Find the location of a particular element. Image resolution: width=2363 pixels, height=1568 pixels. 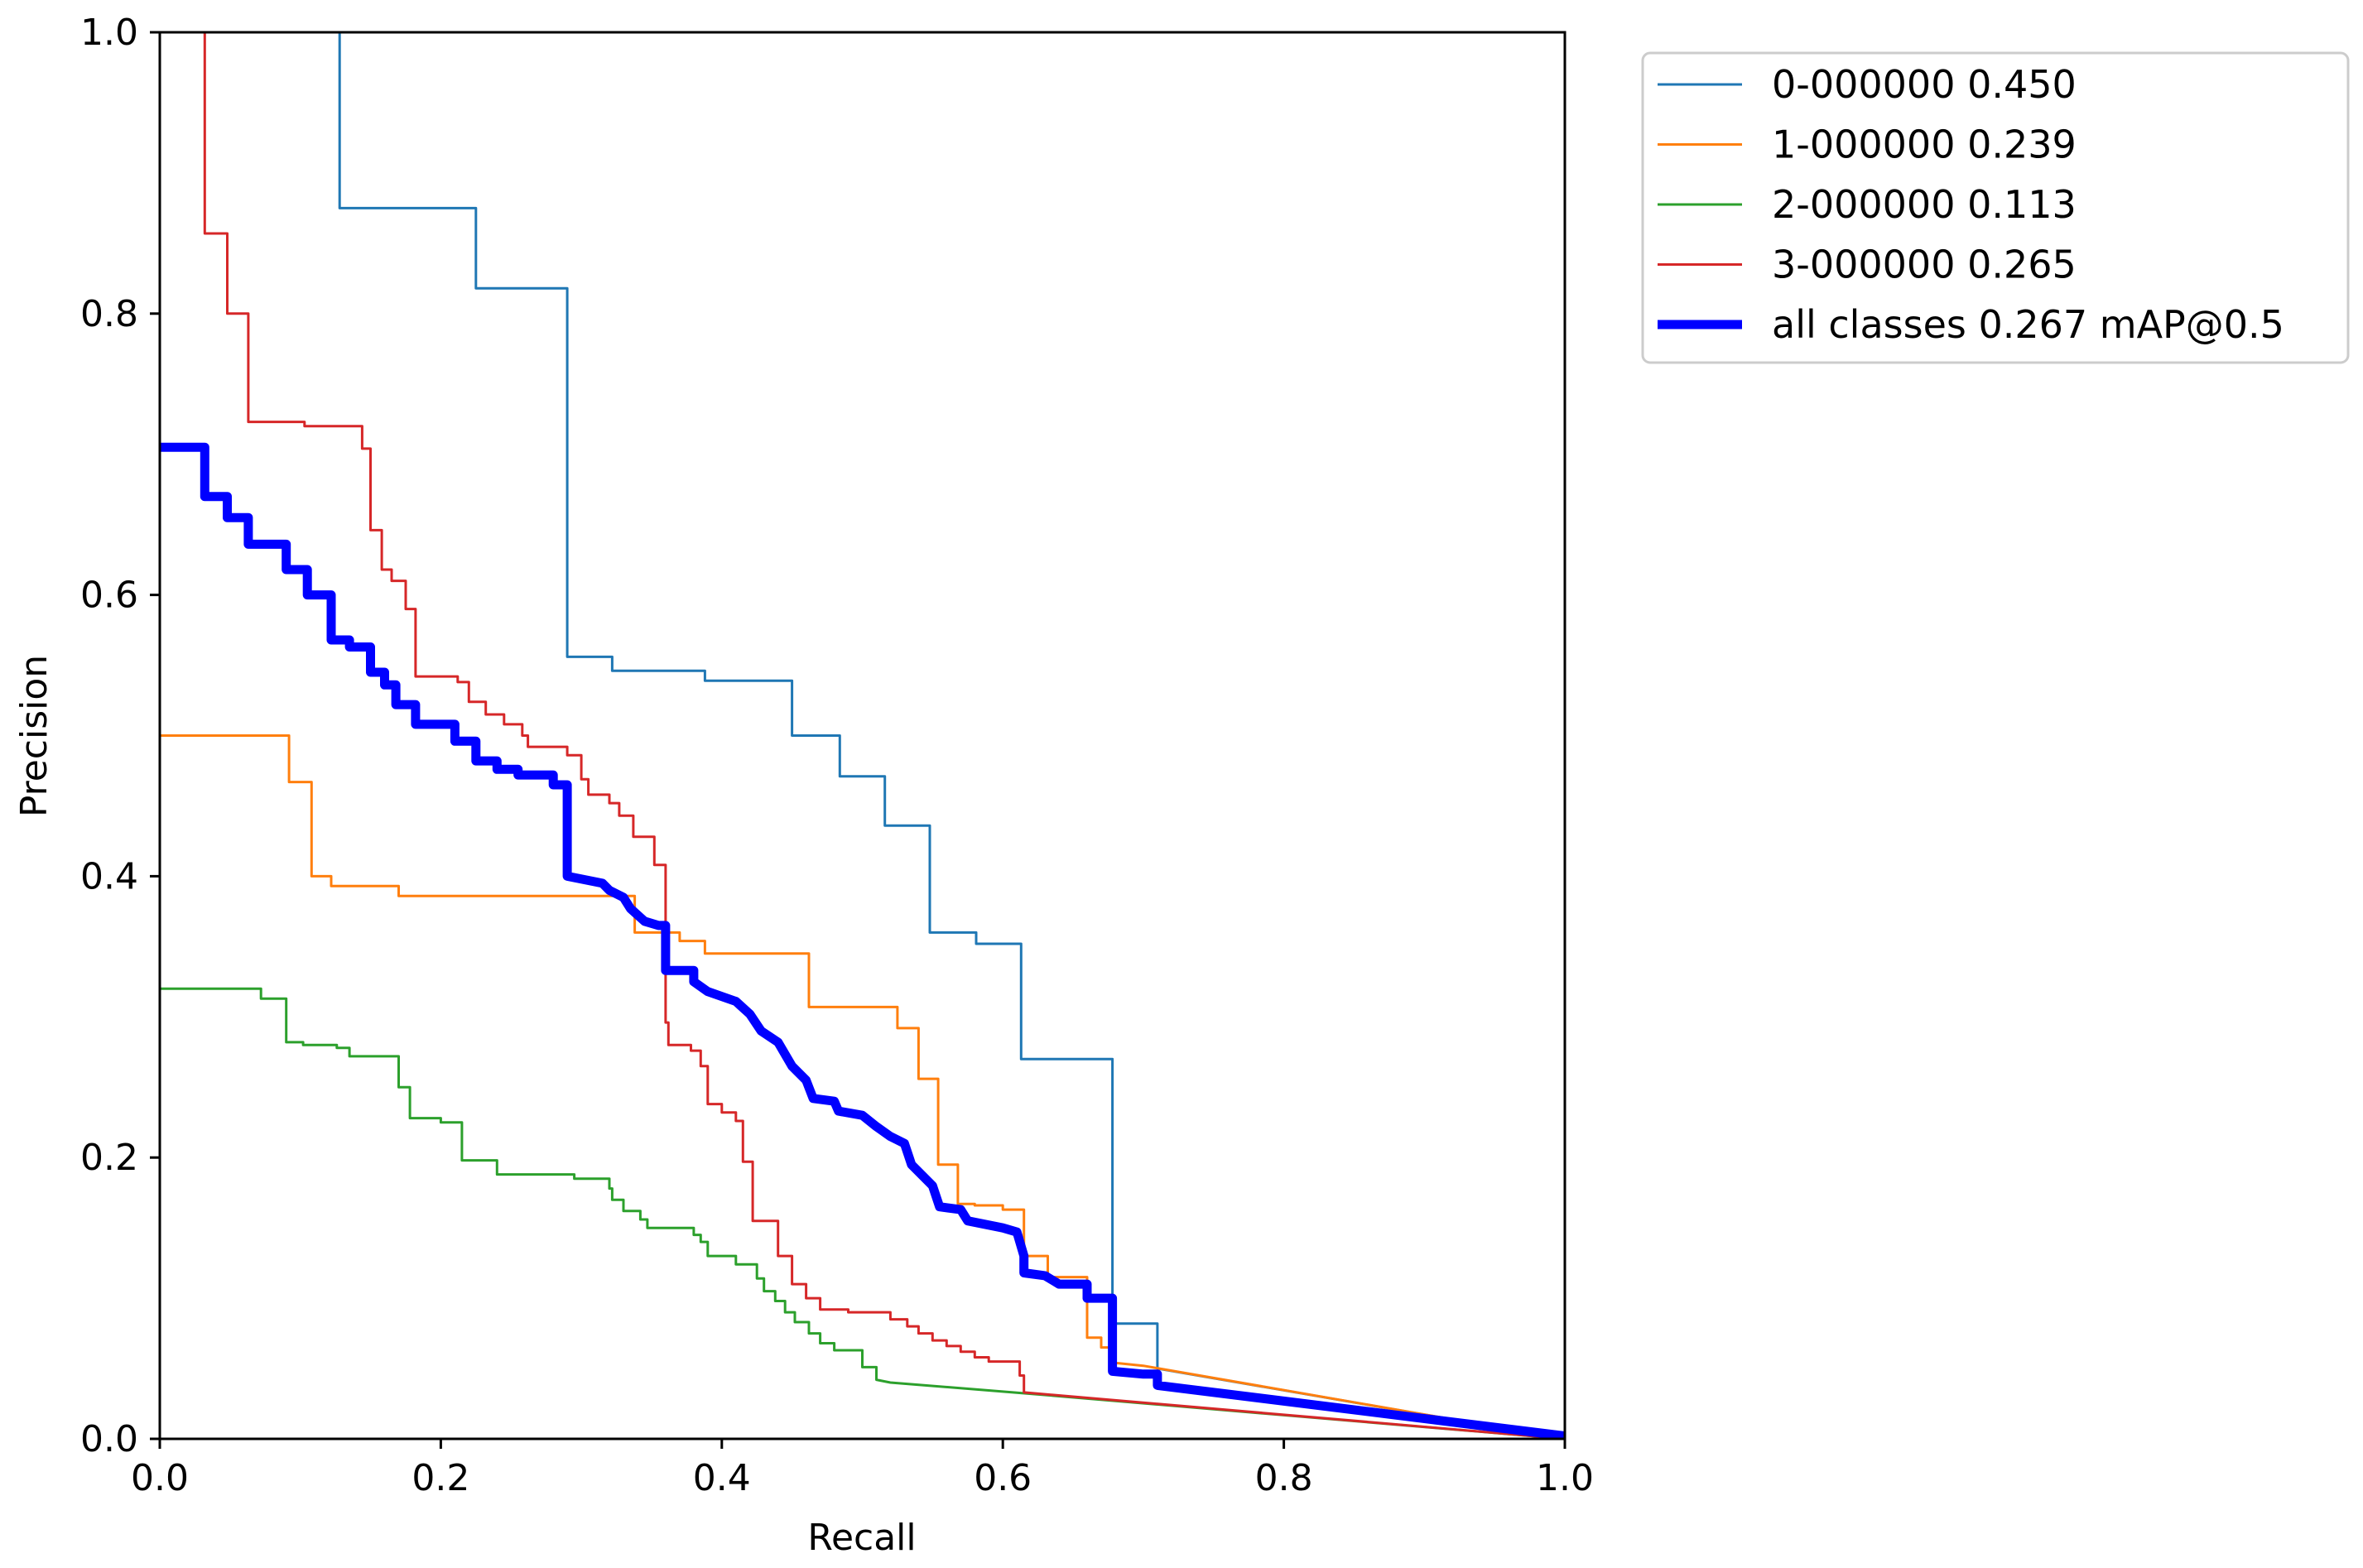

x-tick-label: 0.2 is located at coordinates (440, 1478).